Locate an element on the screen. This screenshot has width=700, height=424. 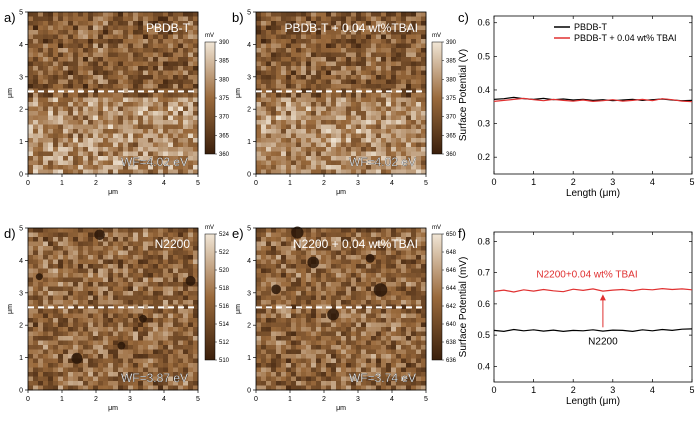
y-tick-label: 0 is located at coordinates (21, 175).